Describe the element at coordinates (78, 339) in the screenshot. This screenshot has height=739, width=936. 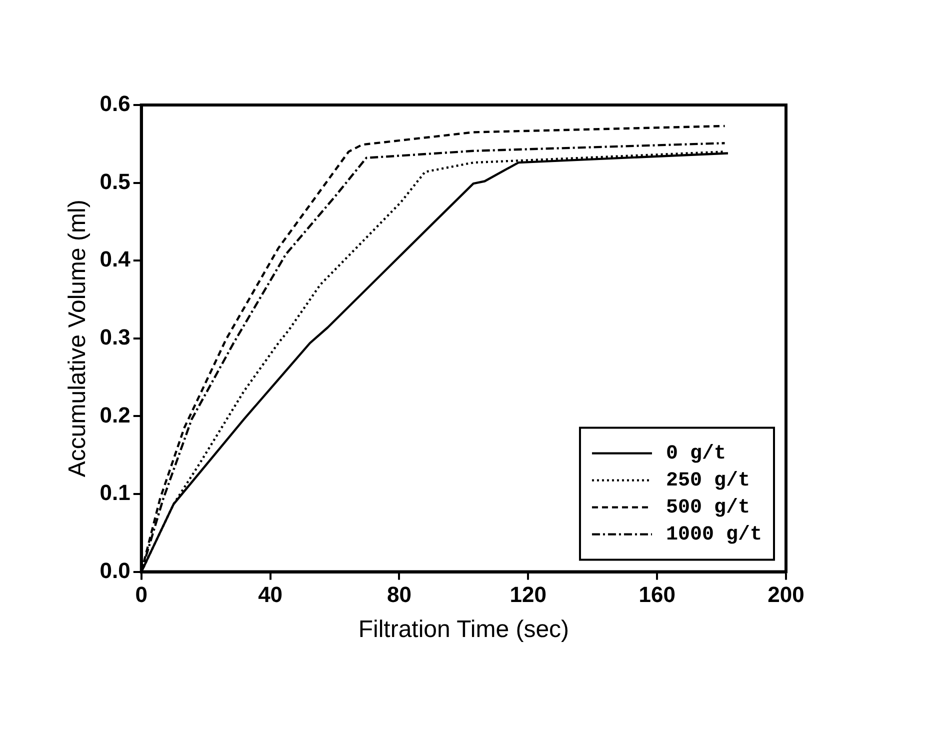
I see `y-axis-title: Accumulative Volume (ml)` at that location.